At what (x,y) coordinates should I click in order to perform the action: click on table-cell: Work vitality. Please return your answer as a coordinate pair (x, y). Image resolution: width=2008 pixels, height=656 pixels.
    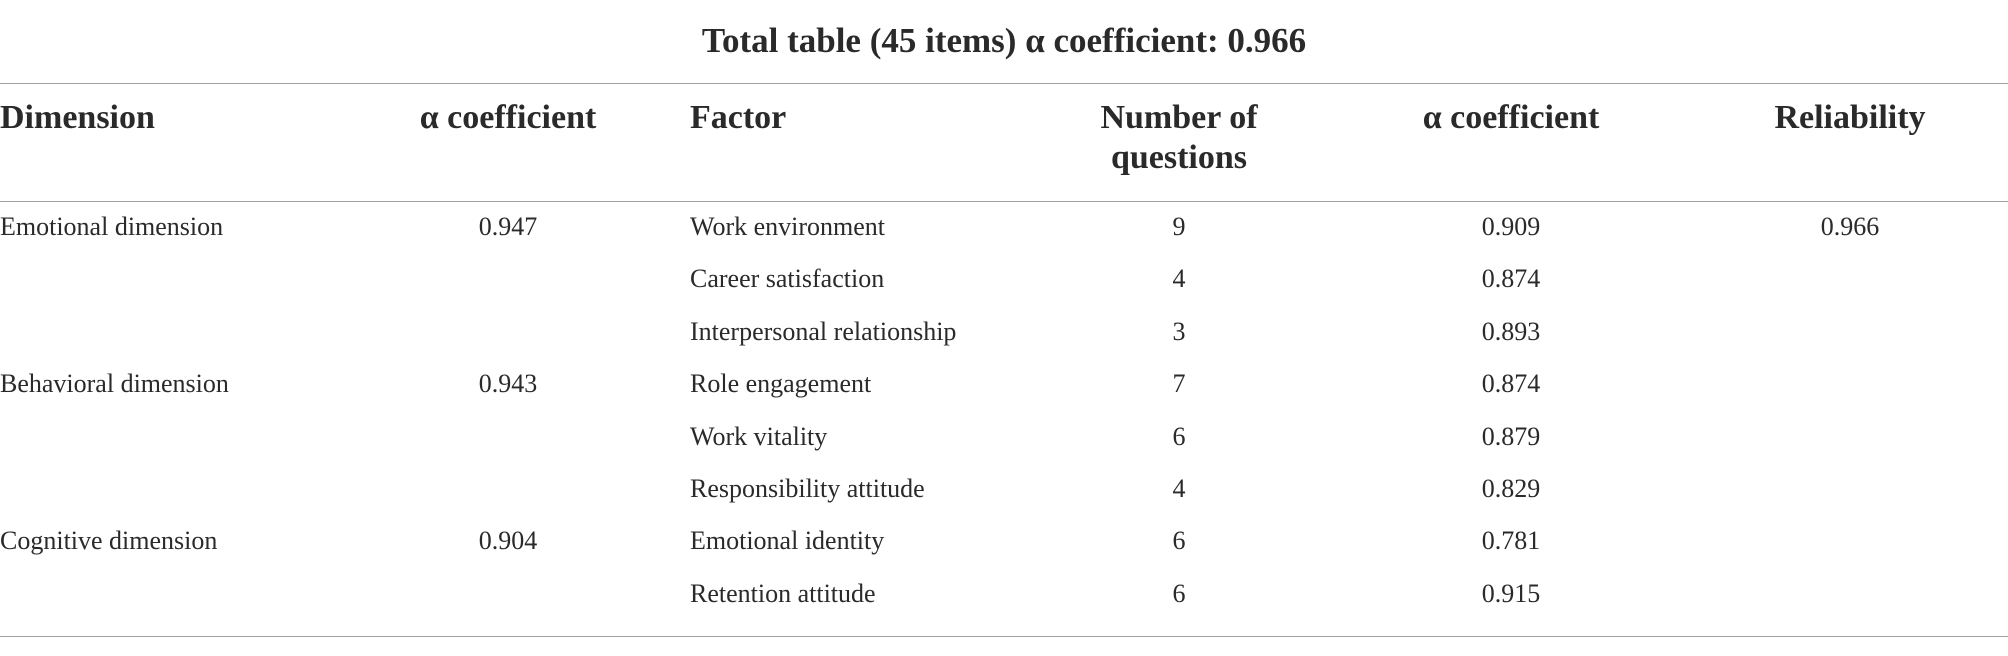
    Looking at the image, I should click on (759, 436).